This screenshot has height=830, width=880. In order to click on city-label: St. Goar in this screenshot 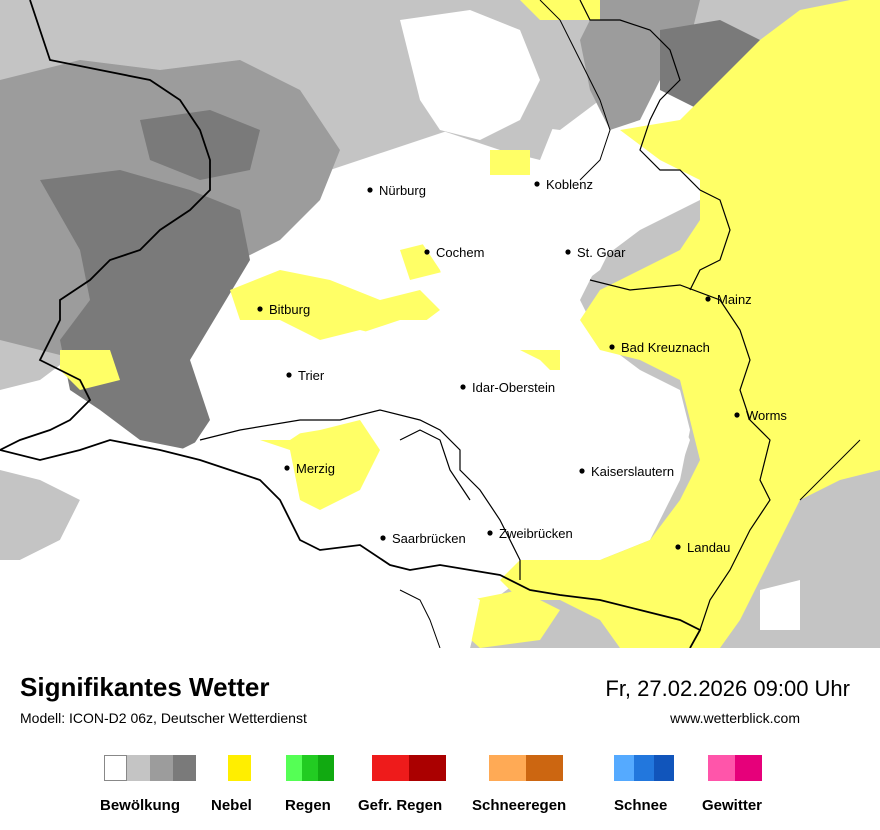, I will do `click(601, 252)`.